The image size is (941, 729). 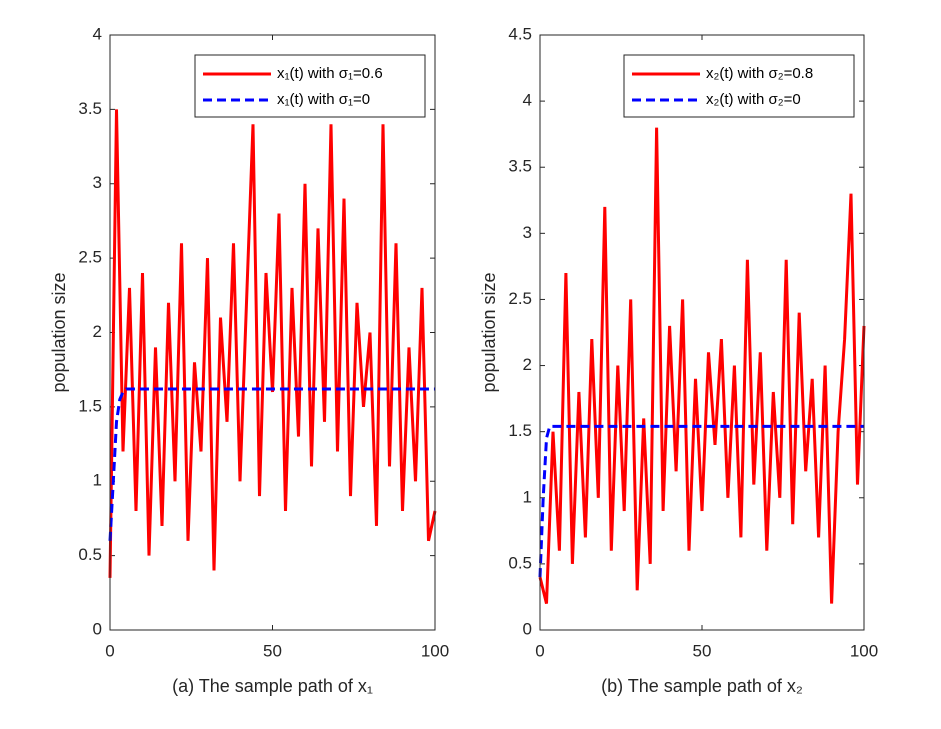 What do you see at coordinates (702, 686) in the screenshot?
I see `x-axis-label: (b) The sample path of x₂` at bounding box center [702, 686].